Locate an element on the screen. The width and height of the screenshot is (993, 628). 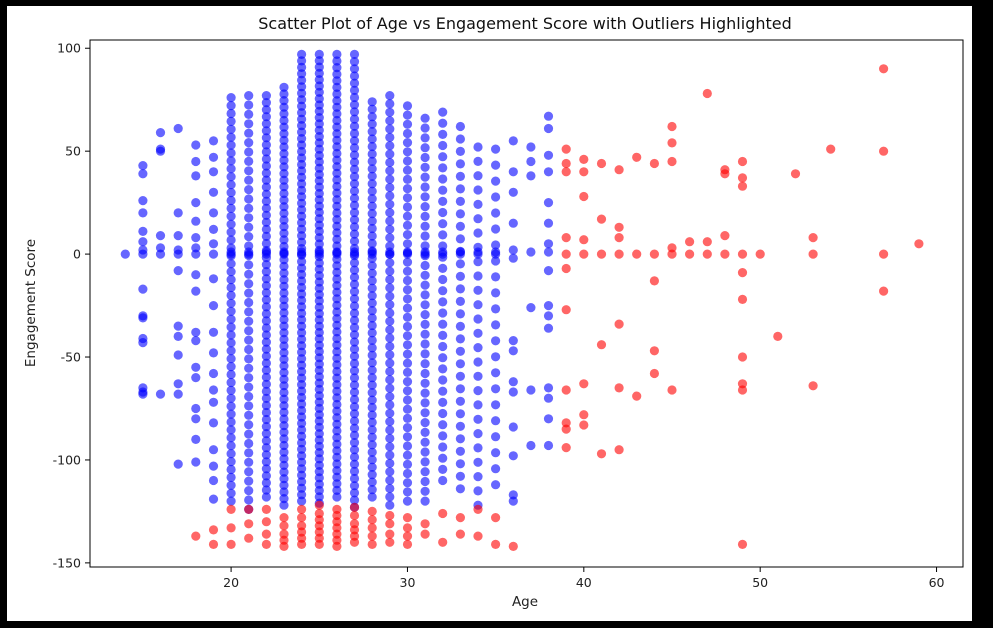
y-tick-label: -100 is located at coordinates (67, 459).